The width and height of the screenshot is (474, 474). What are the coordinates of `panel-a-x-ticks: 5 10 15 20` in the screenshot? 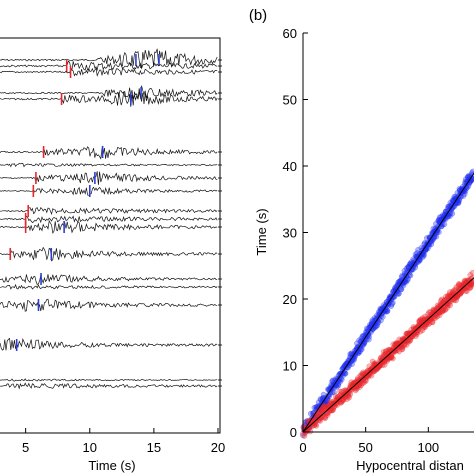 It's located at (123, 441).